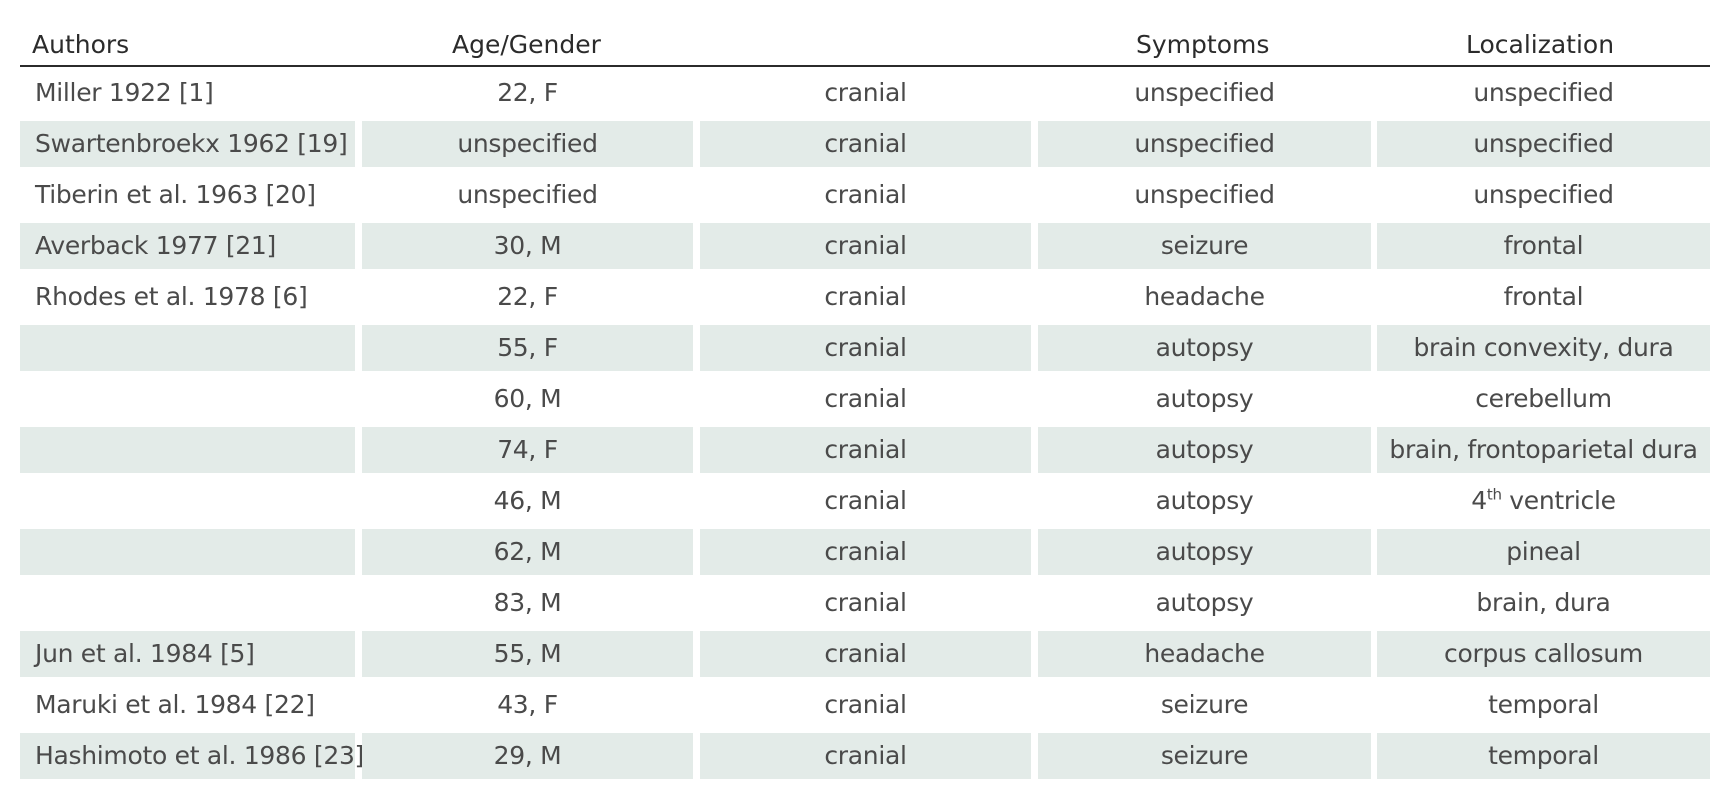 This screenshot has width=1727, height=800. I want to click on localization-cell: 4th ventricle, so click(1543, 500).